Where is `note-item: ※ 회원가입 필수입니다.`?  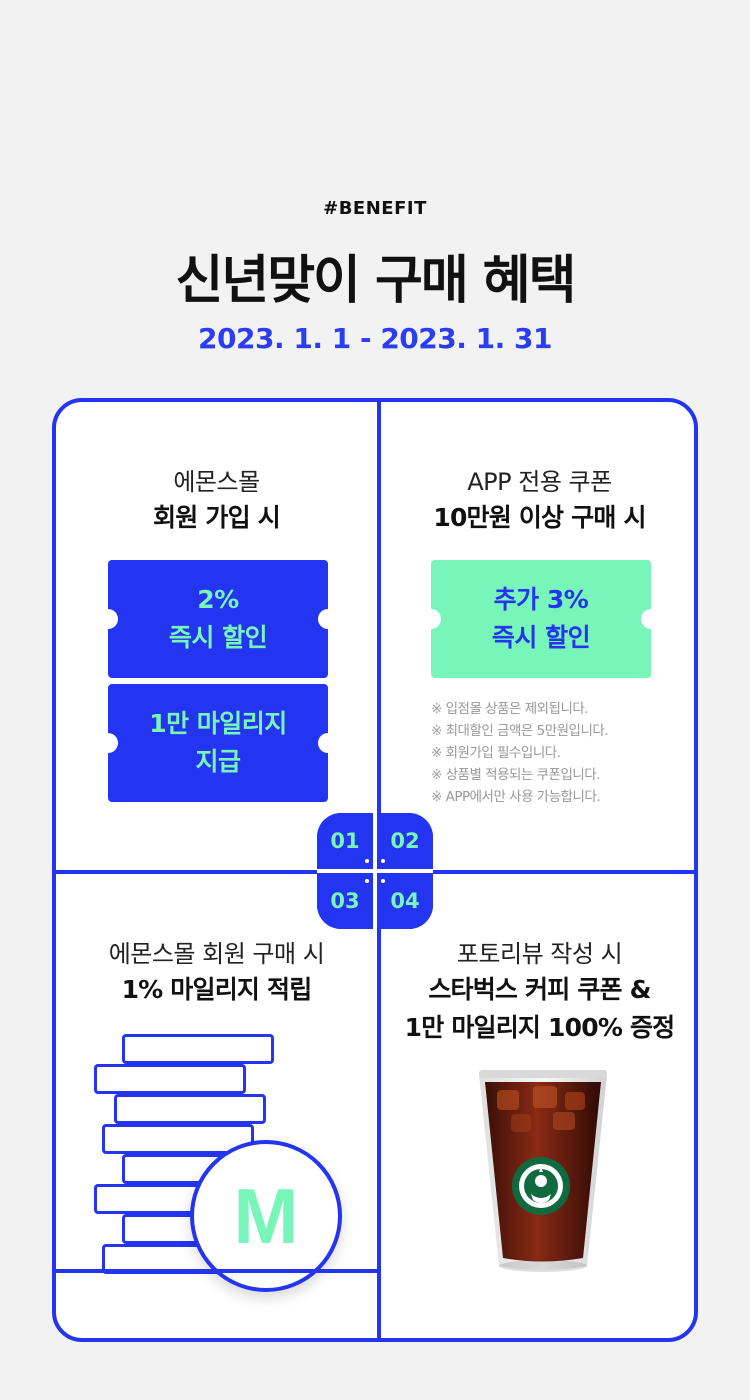 note-item: ※ 회원가입 필수입니다. is located at coordinates (496, 753).